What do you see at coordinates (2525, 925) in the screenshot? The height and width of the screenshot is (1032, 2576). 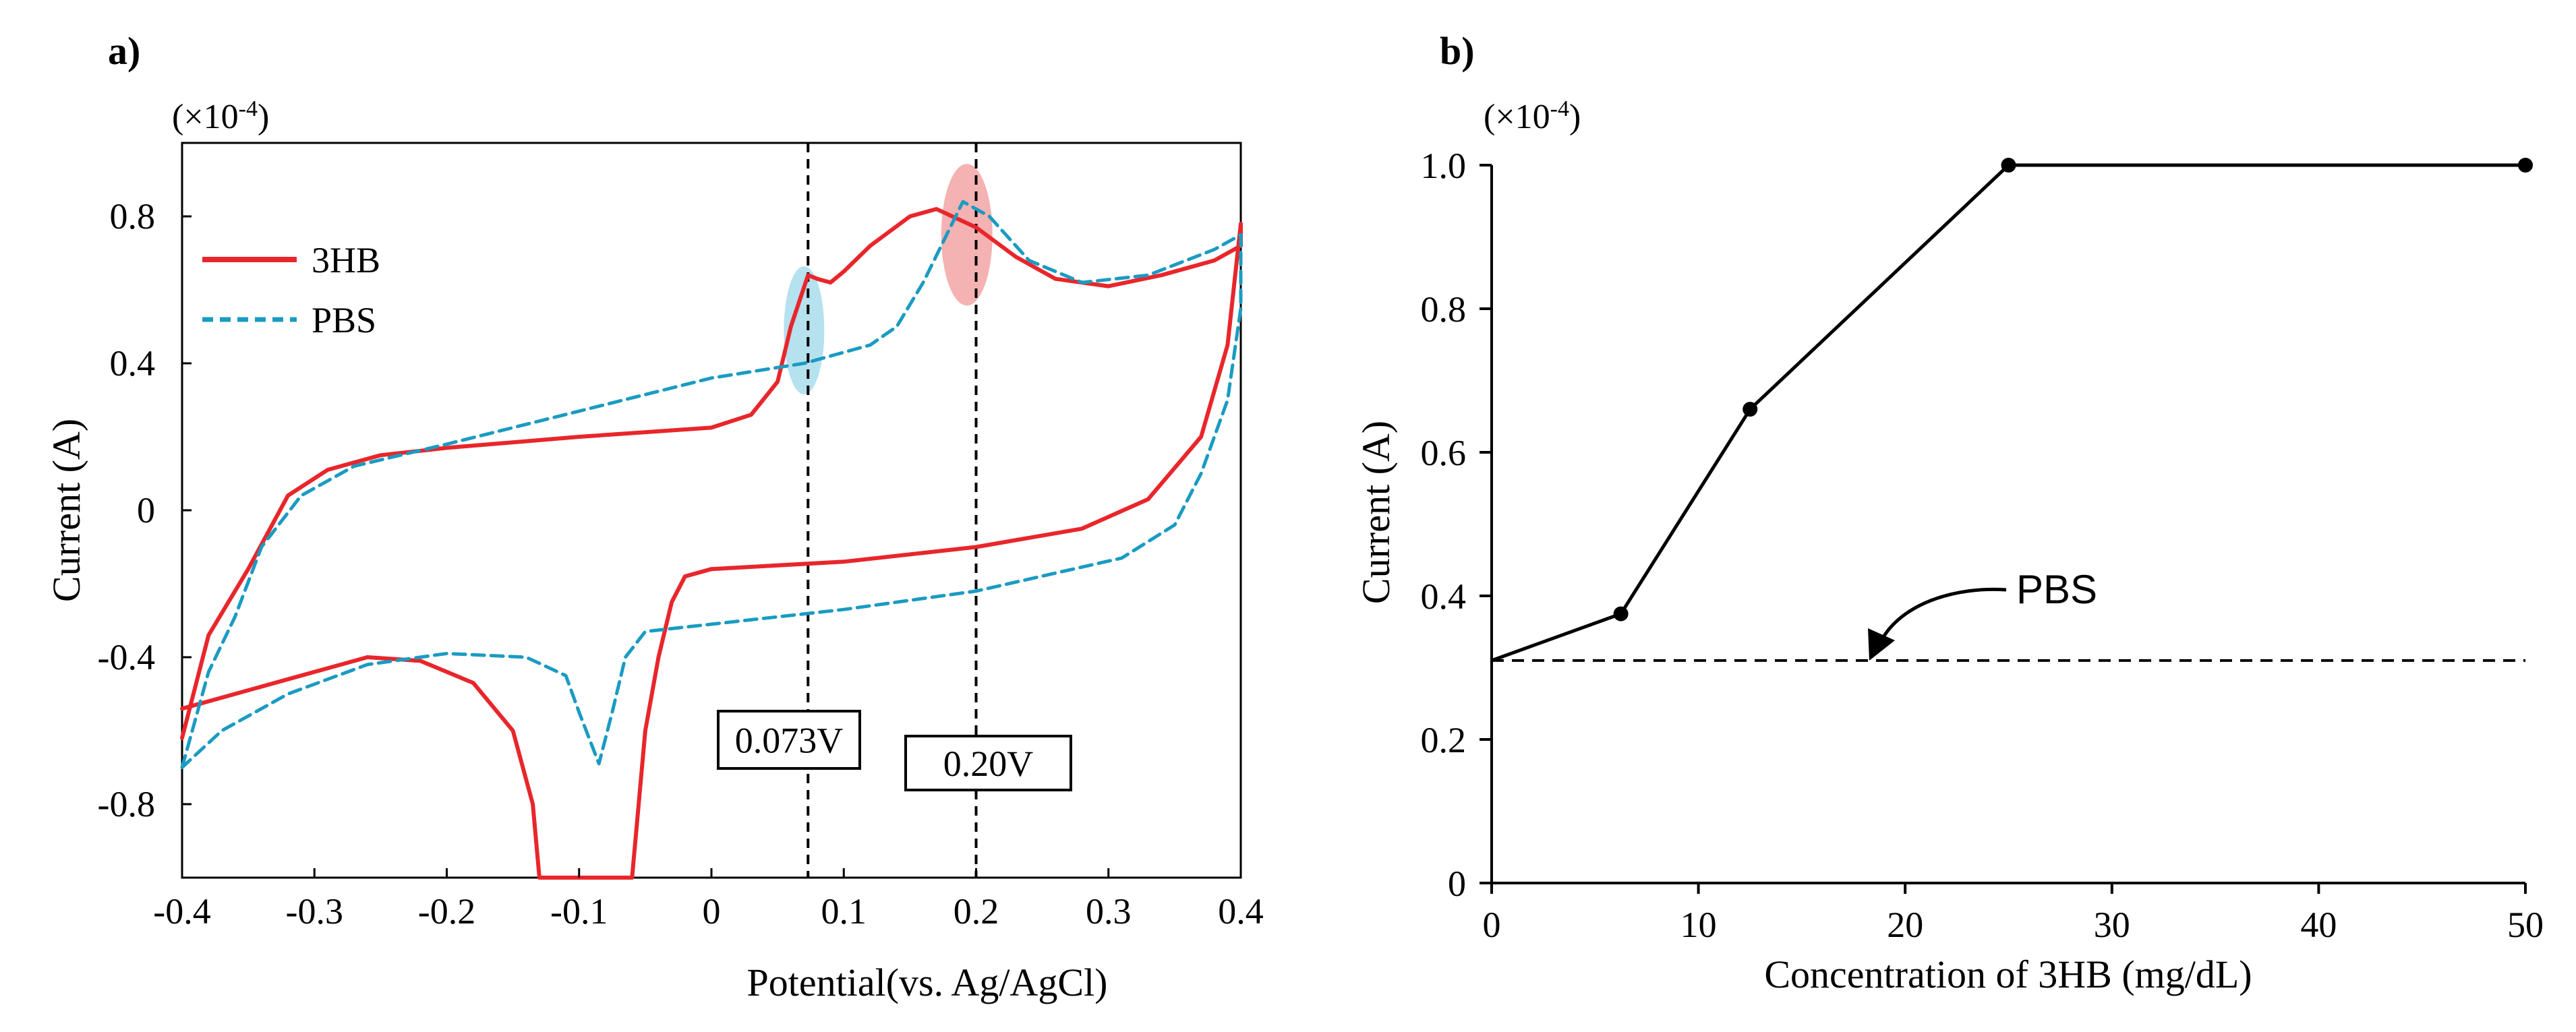 I see `x-tick-label-b: 50` at bounding box center [2525, 925].